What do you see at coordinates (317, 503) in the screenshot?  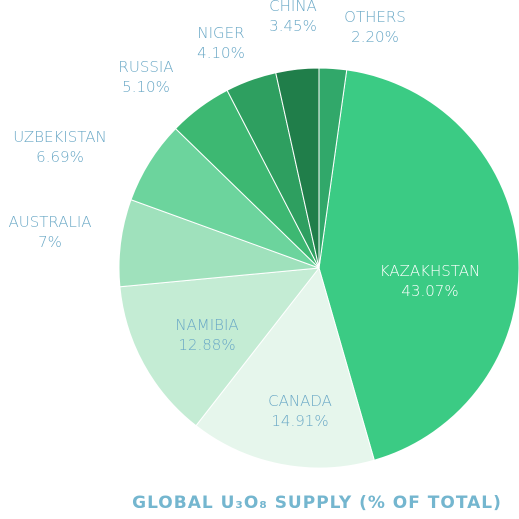 I see `chart-title: GLOBAL U₃O₈ SUPPLY (% OF TOTAL)` at bounding box center [317, 503].